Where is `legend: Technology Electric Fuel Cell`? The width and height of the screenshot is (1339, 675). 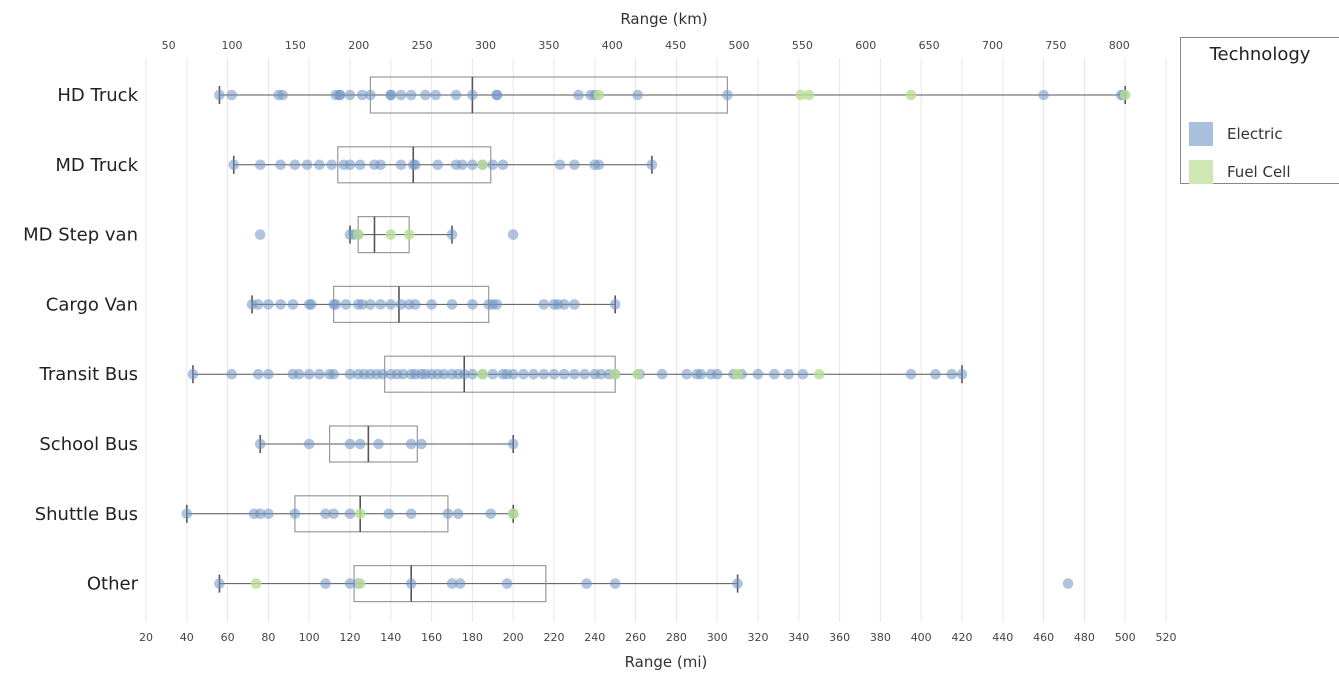
legend: Technology Electric Fuel Cell is located at coordinates (1259, 110).